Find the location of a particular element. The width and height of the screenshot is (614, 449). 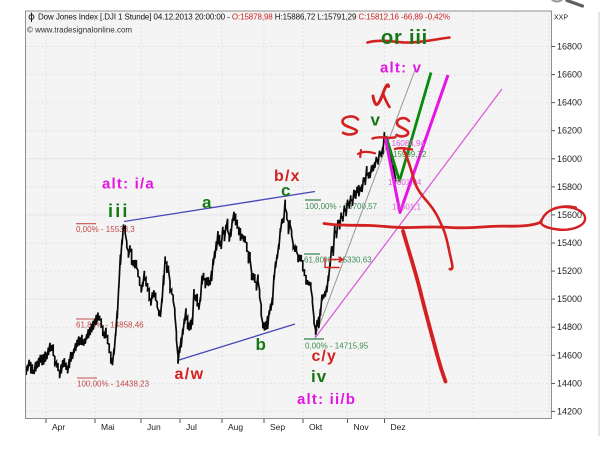

svg-text: 16084,94 is located at coordinates (409, 143).